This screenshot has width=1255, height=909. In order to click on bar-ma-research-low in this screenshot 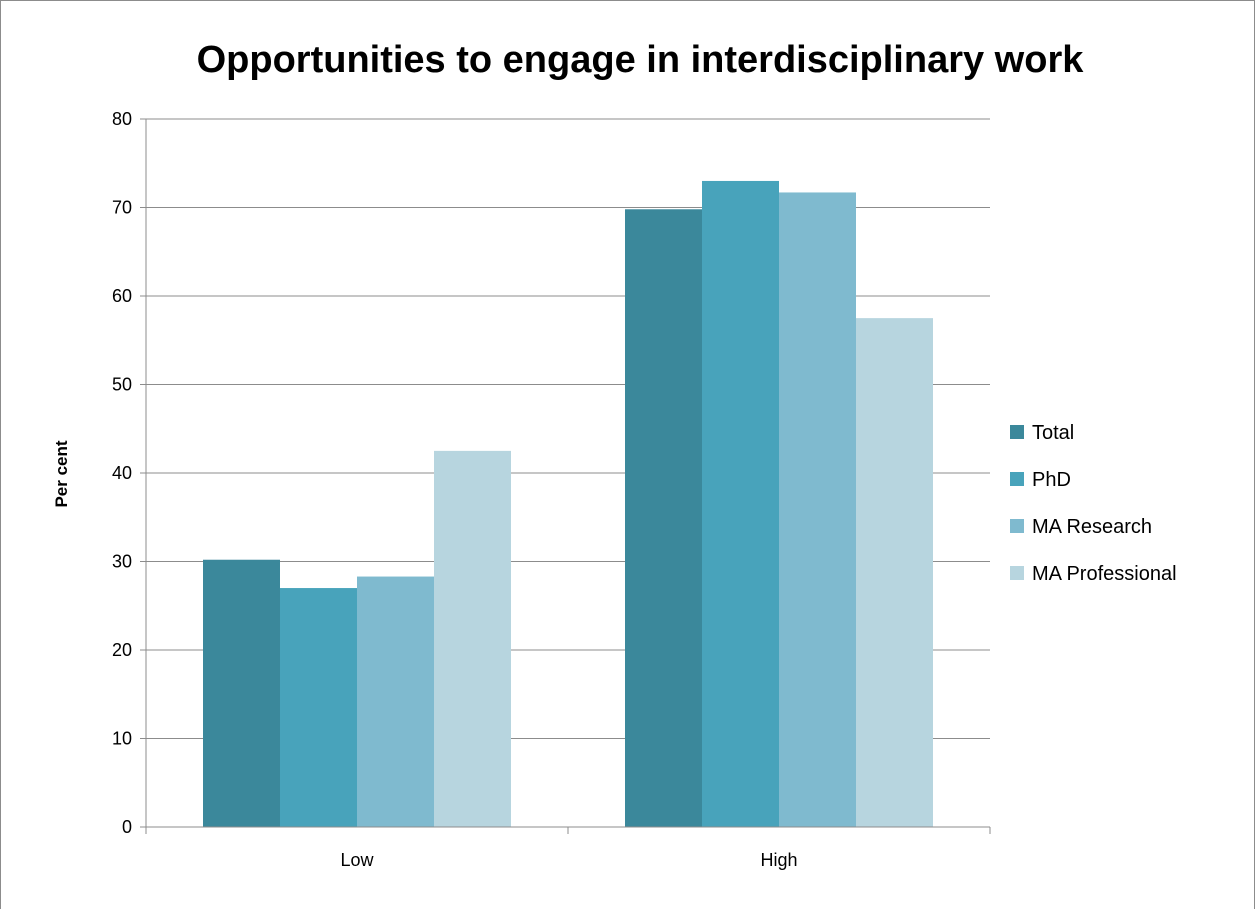, I will do `click(395, 701)`.